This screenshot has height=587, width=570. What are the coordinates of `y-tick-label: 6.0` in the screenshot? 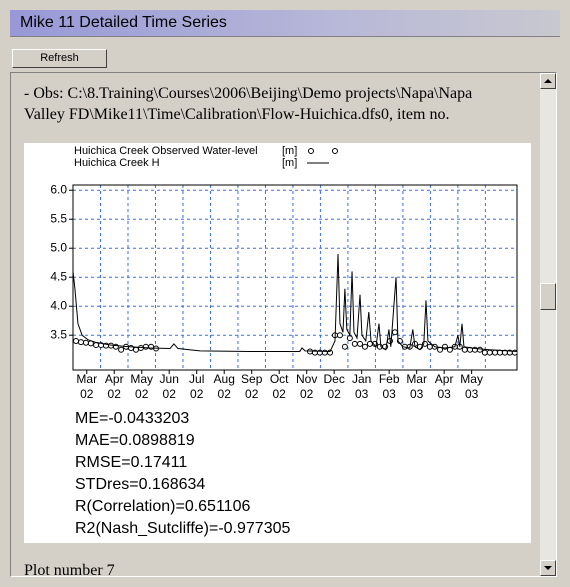 It's located at (58, 189).